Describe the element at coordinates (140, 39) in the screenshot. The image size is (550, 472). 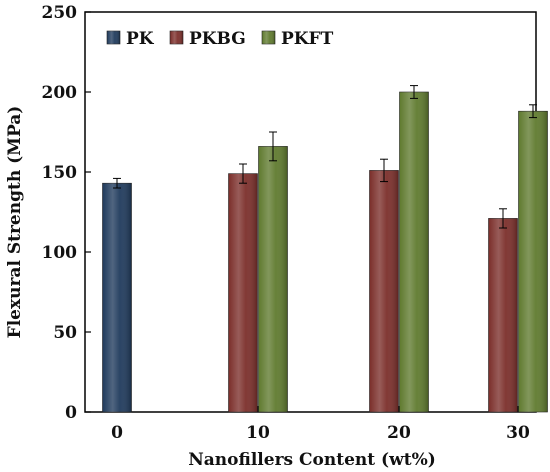
I see `legend-label-pk: PK` at that location.